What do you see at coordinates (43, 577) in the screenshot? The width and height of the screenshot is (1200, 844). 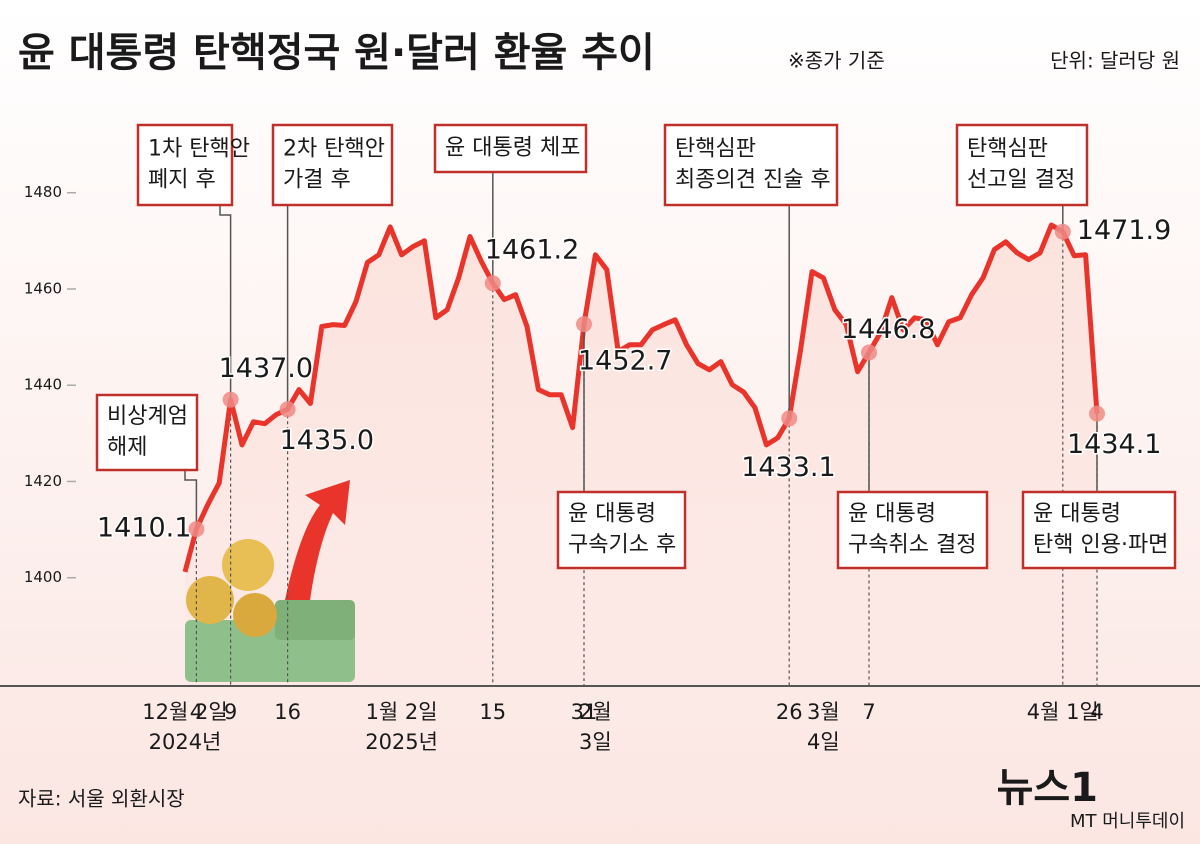 I see `y-tick-label: 1400` at bounding box center [43, 577].